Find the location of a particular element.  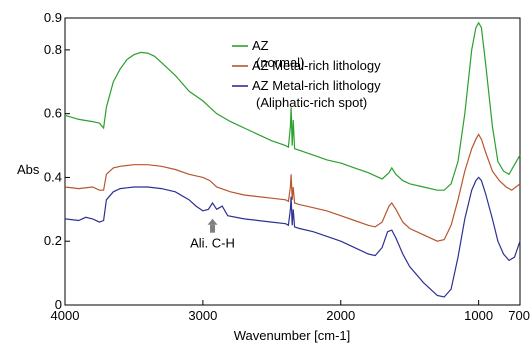

x-axis-title: Wavenumber [cm-1] is located at coordinates (292, 335).